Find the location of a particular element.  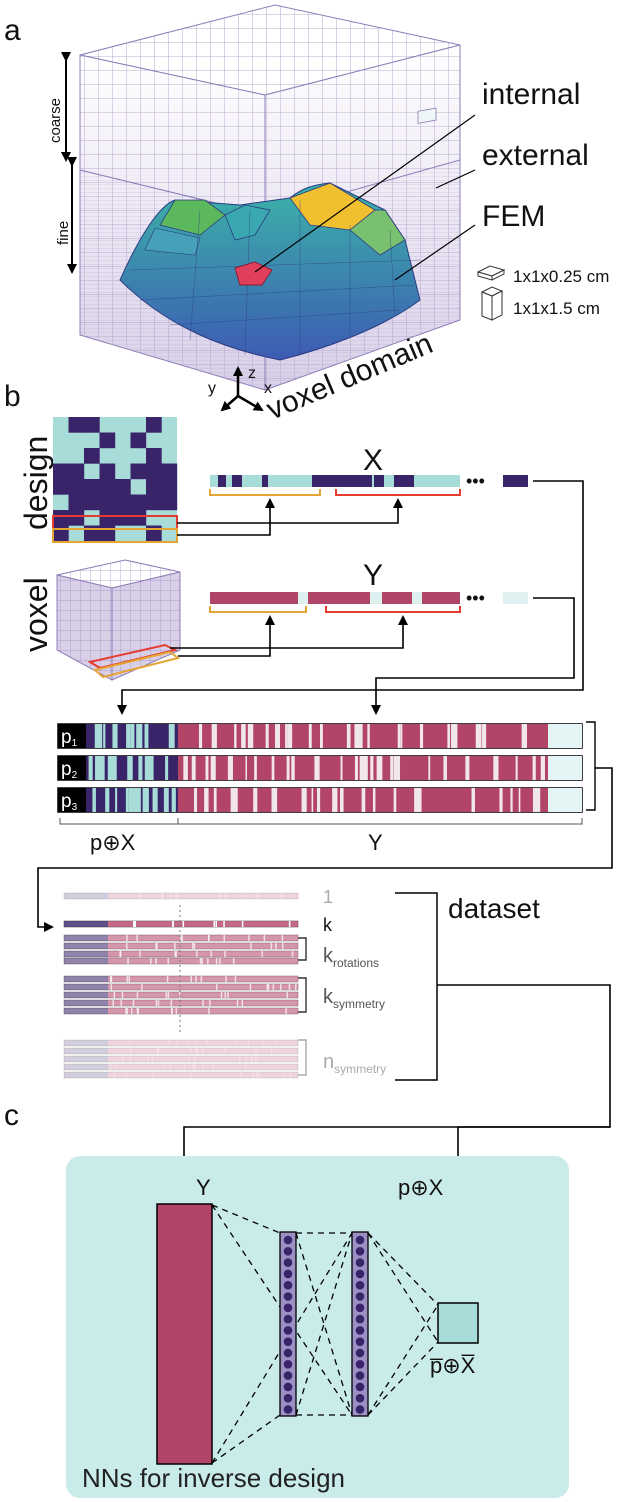

external-node is located at coordinates (427, 115).